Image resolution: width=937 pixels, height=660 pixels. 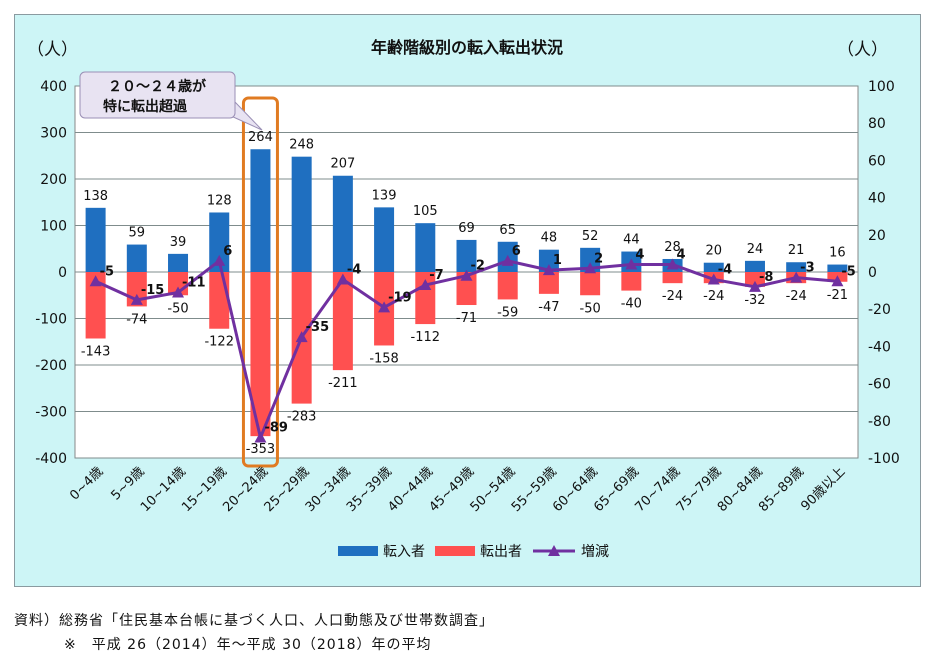 What do you see at coordinates (51, 320) in the screenshot?
I see `left-tick-label: -100` at bounding box center [51, 320].